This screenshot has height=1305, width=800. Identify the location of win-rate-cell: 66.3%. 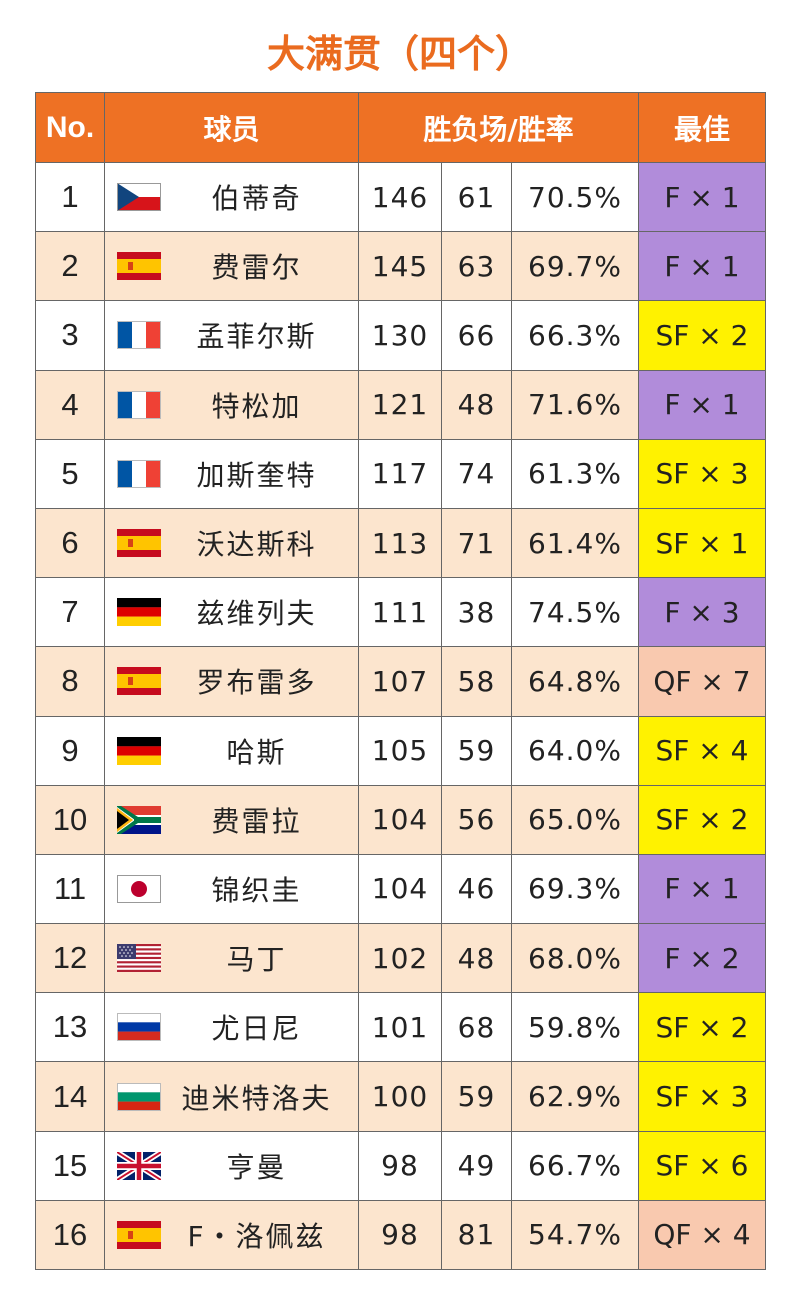
(575, 335).